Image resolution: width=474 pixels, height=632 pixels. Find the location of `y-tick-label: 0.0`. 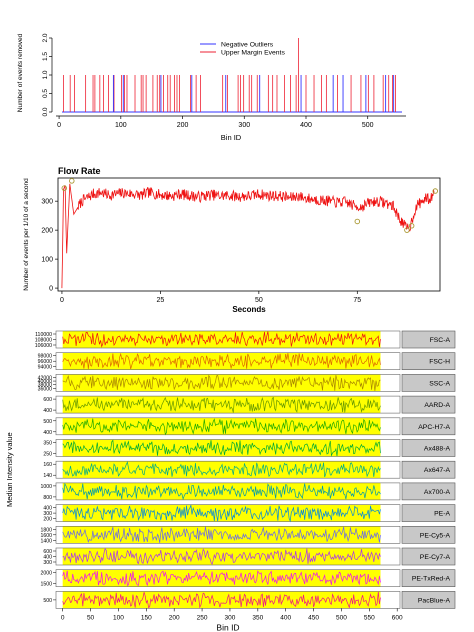

y-tick-label: 0.0 is located at coordinates (45, 111).